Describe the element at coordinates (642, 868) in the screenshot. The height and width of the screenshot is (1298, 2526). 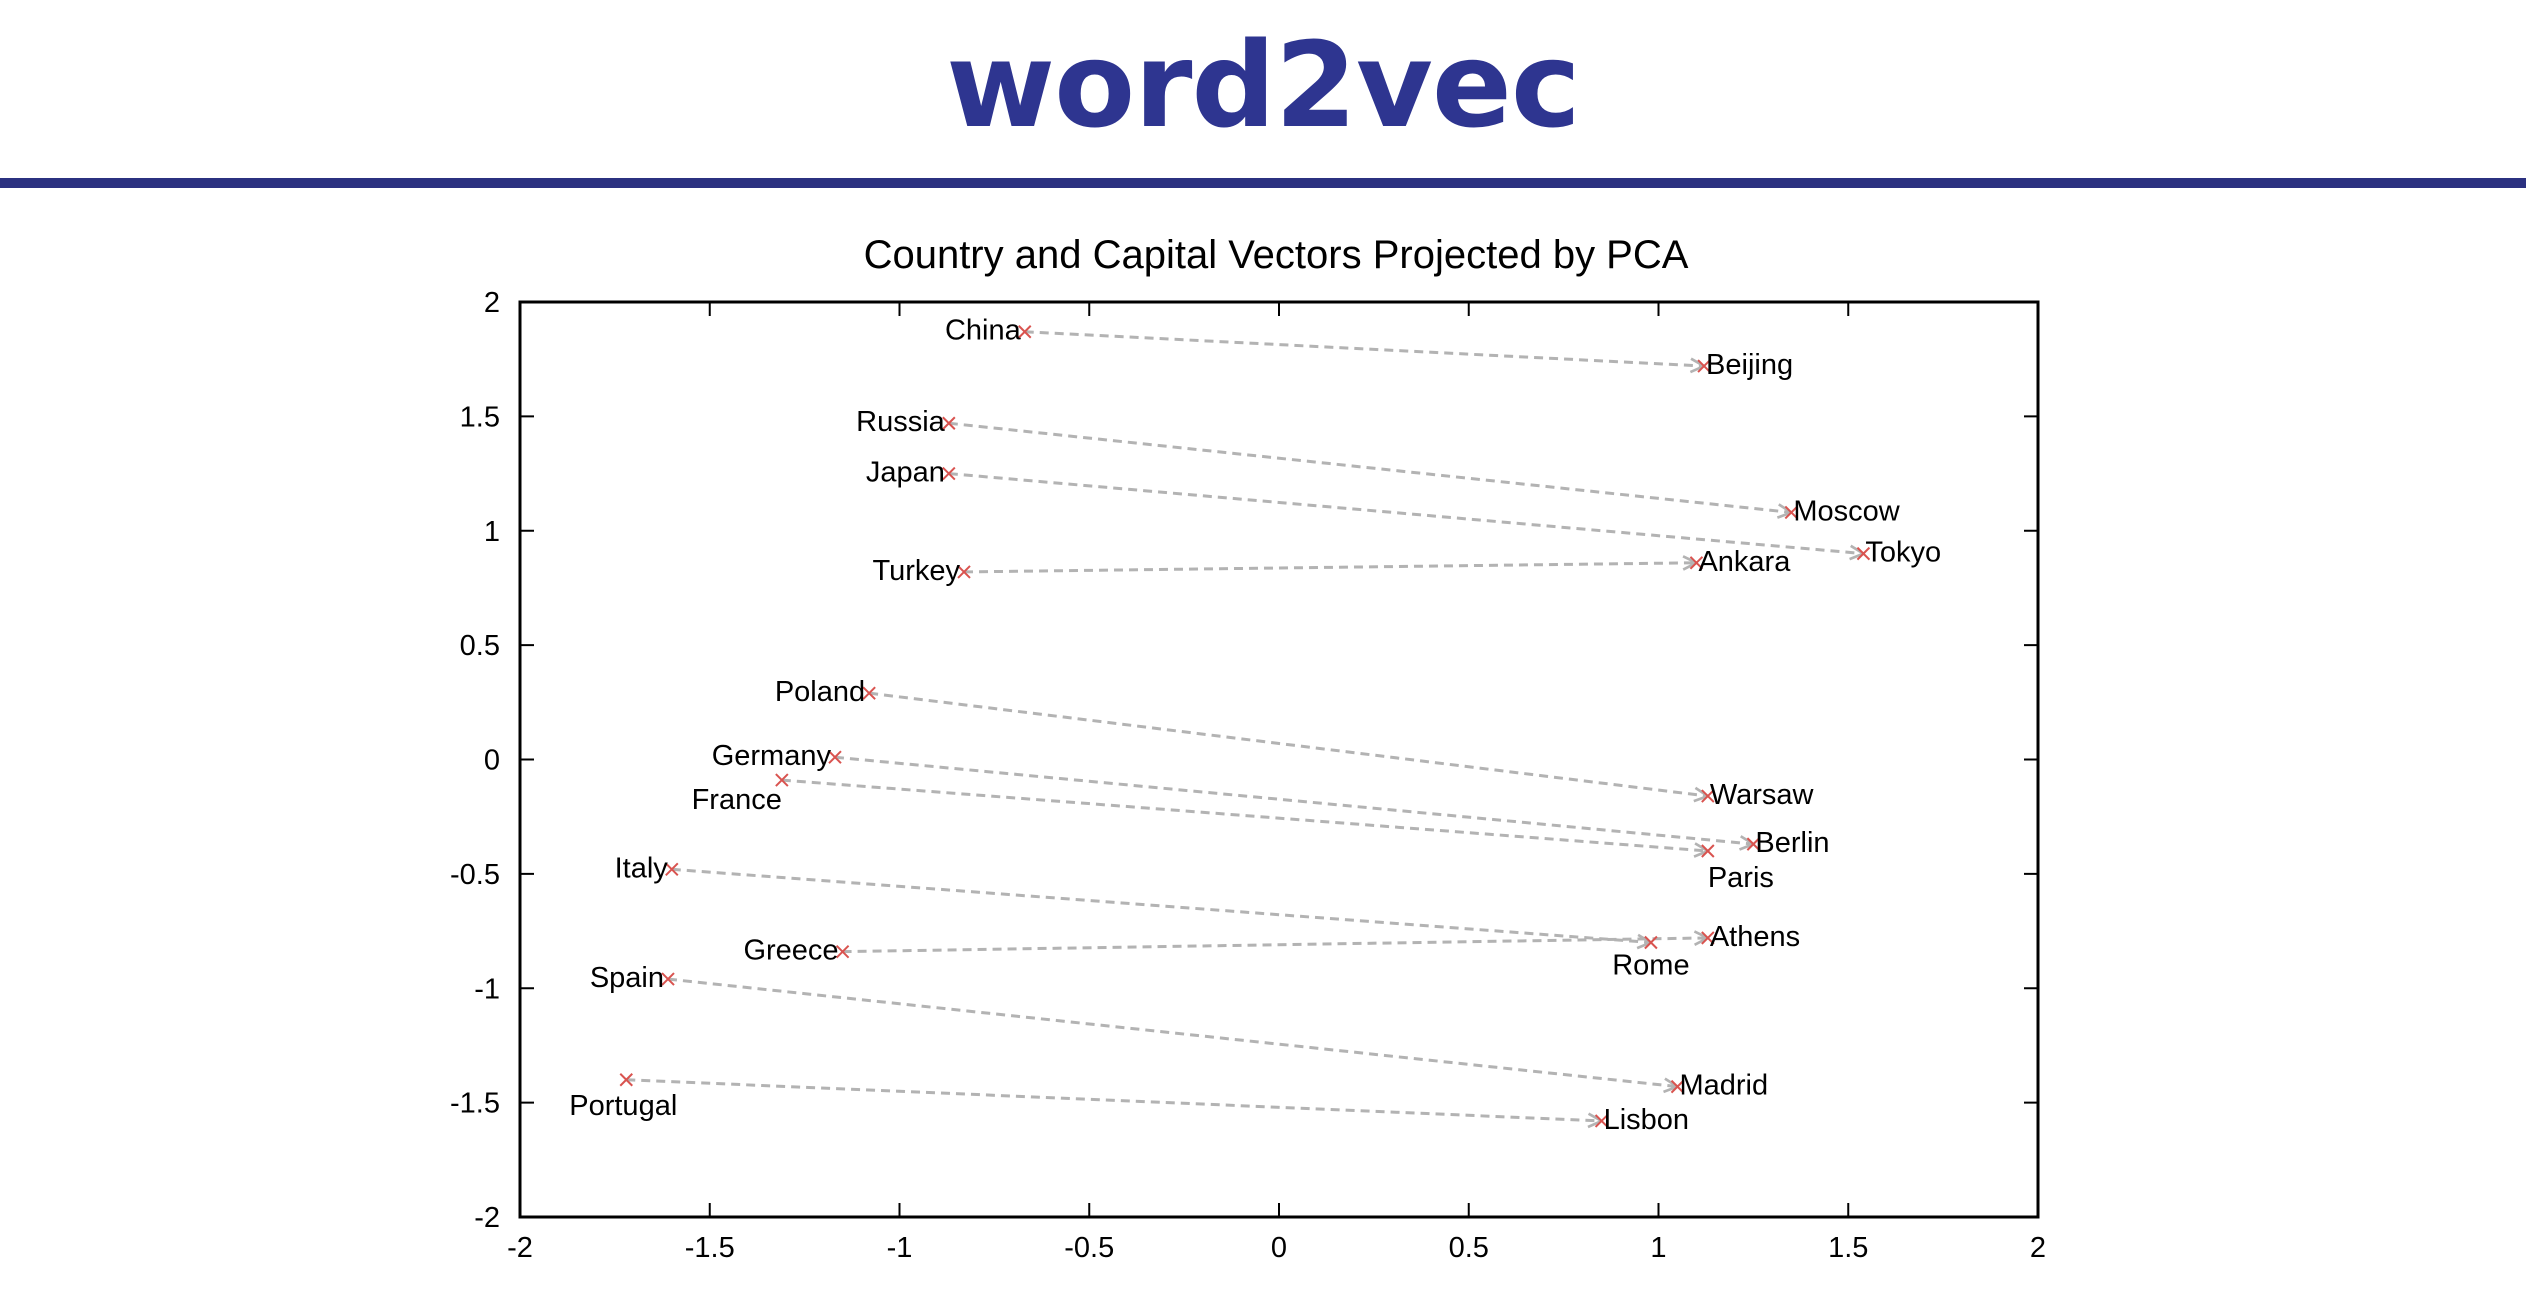
I see `label-italy: Italy` at that location.